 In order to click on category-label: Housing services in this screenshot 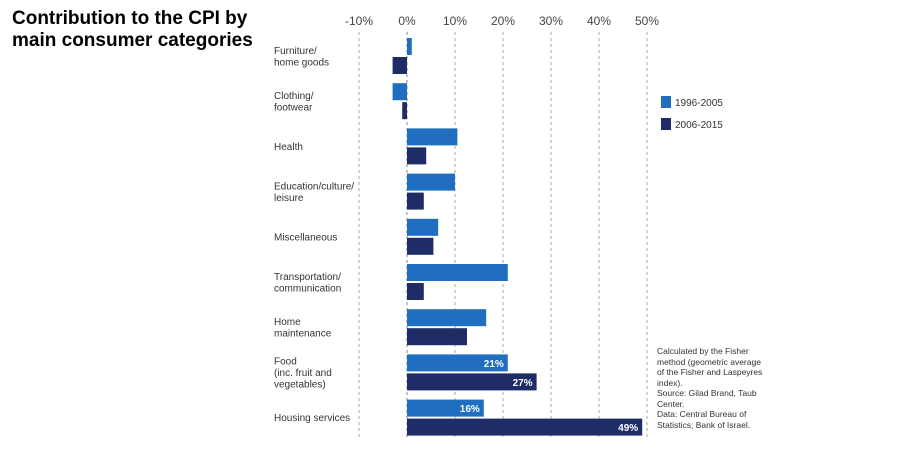, I will do `click(312, 418)`.